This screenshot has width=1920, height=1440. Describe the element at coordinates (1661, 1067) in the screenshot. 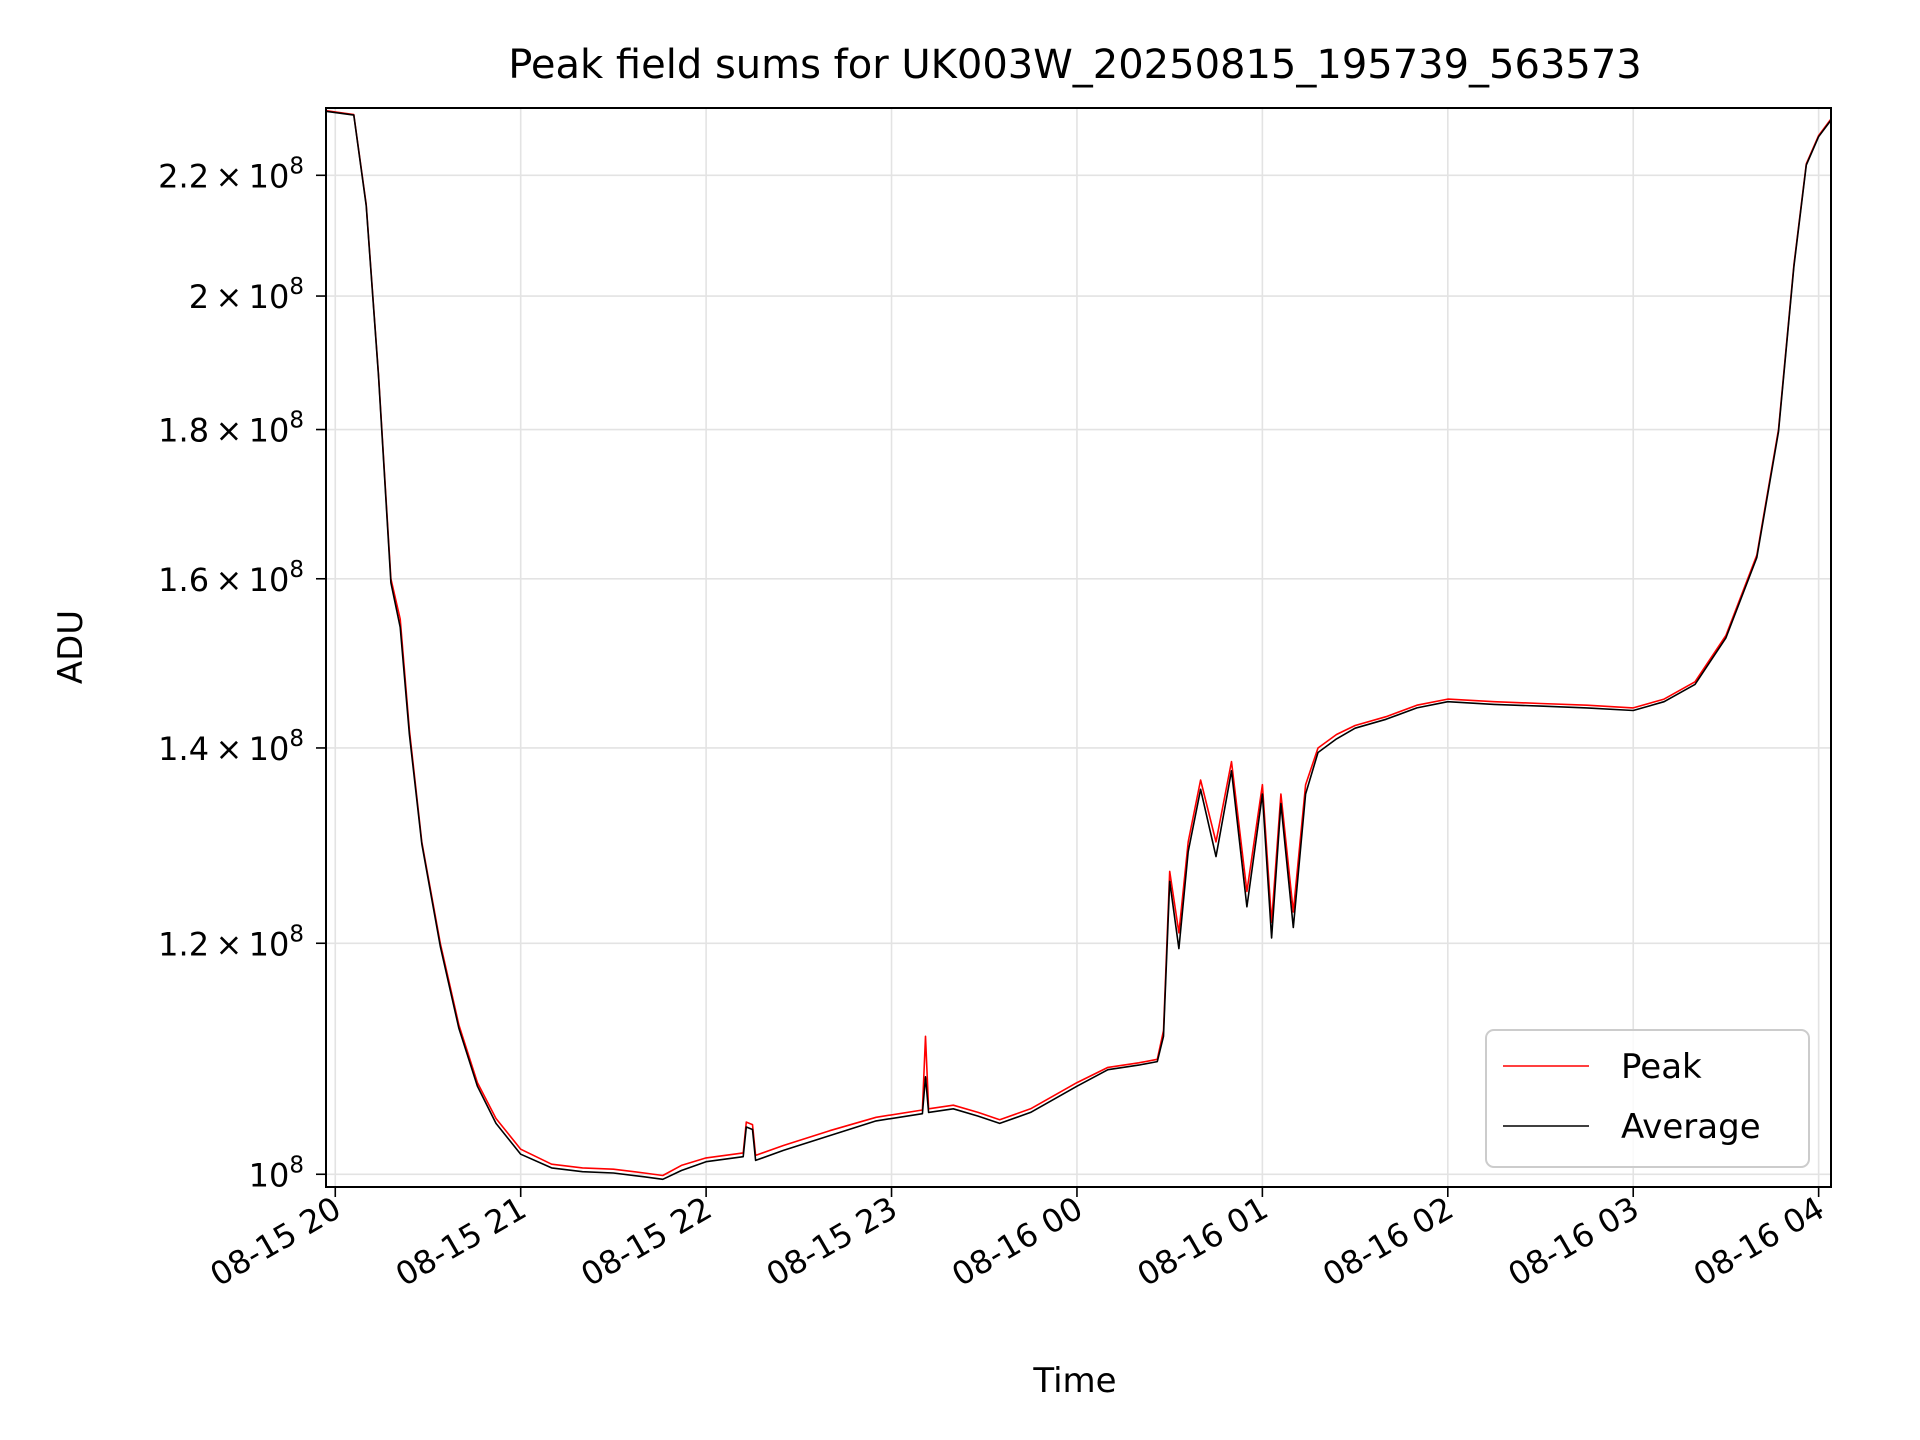

I see `legend-peak-label: Peak` at that location.